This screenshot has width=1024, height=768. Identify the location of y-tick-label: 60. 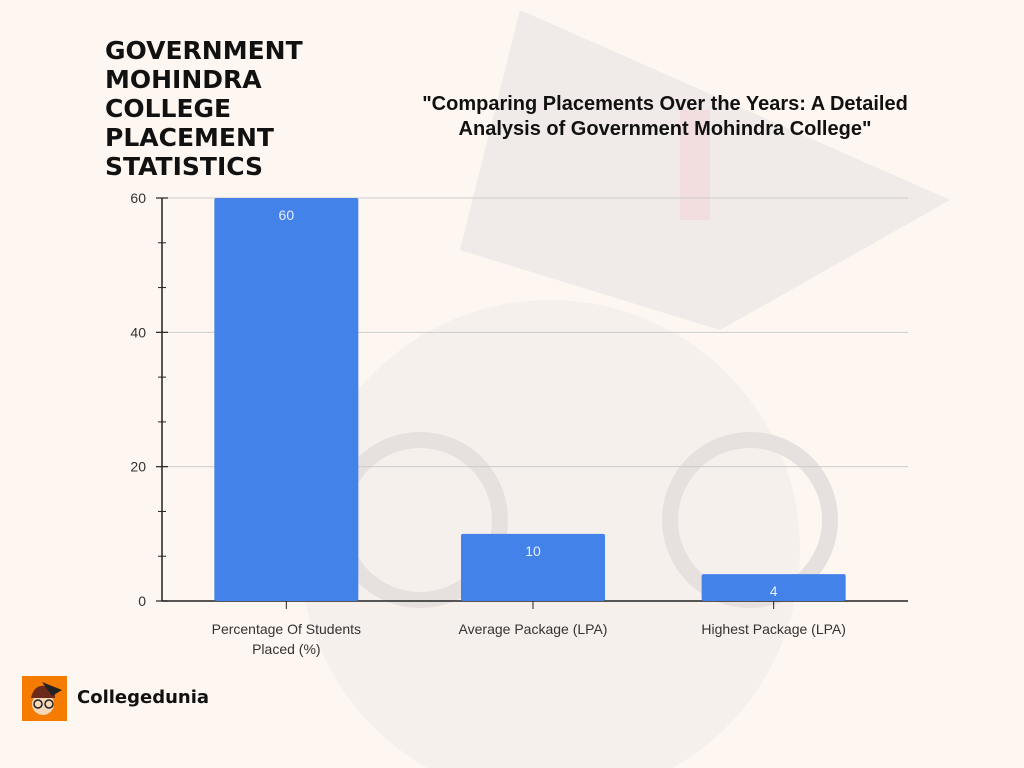
(138, 198).